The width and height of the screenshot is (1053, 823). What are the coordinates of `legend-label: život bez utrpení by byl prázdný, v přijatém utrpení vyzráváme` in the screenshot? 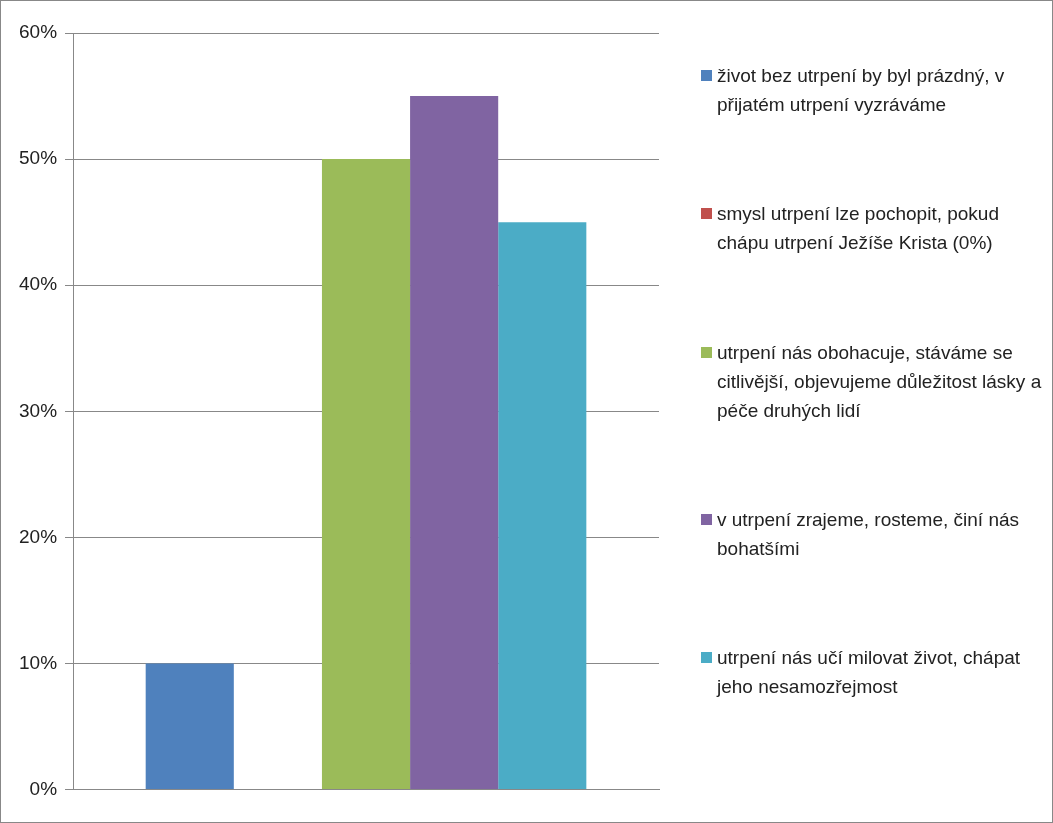 It's located at (861, 90).